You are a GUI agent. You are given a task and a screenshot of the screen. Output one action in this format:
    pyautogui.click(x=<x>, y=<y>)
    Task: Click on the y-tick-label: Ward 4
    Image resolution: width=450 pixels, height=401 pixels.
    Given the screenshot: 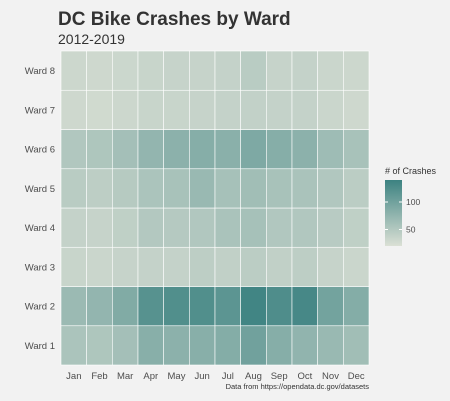 What is the action you would take?
    pyautogui.click(x=40, y=228)
    